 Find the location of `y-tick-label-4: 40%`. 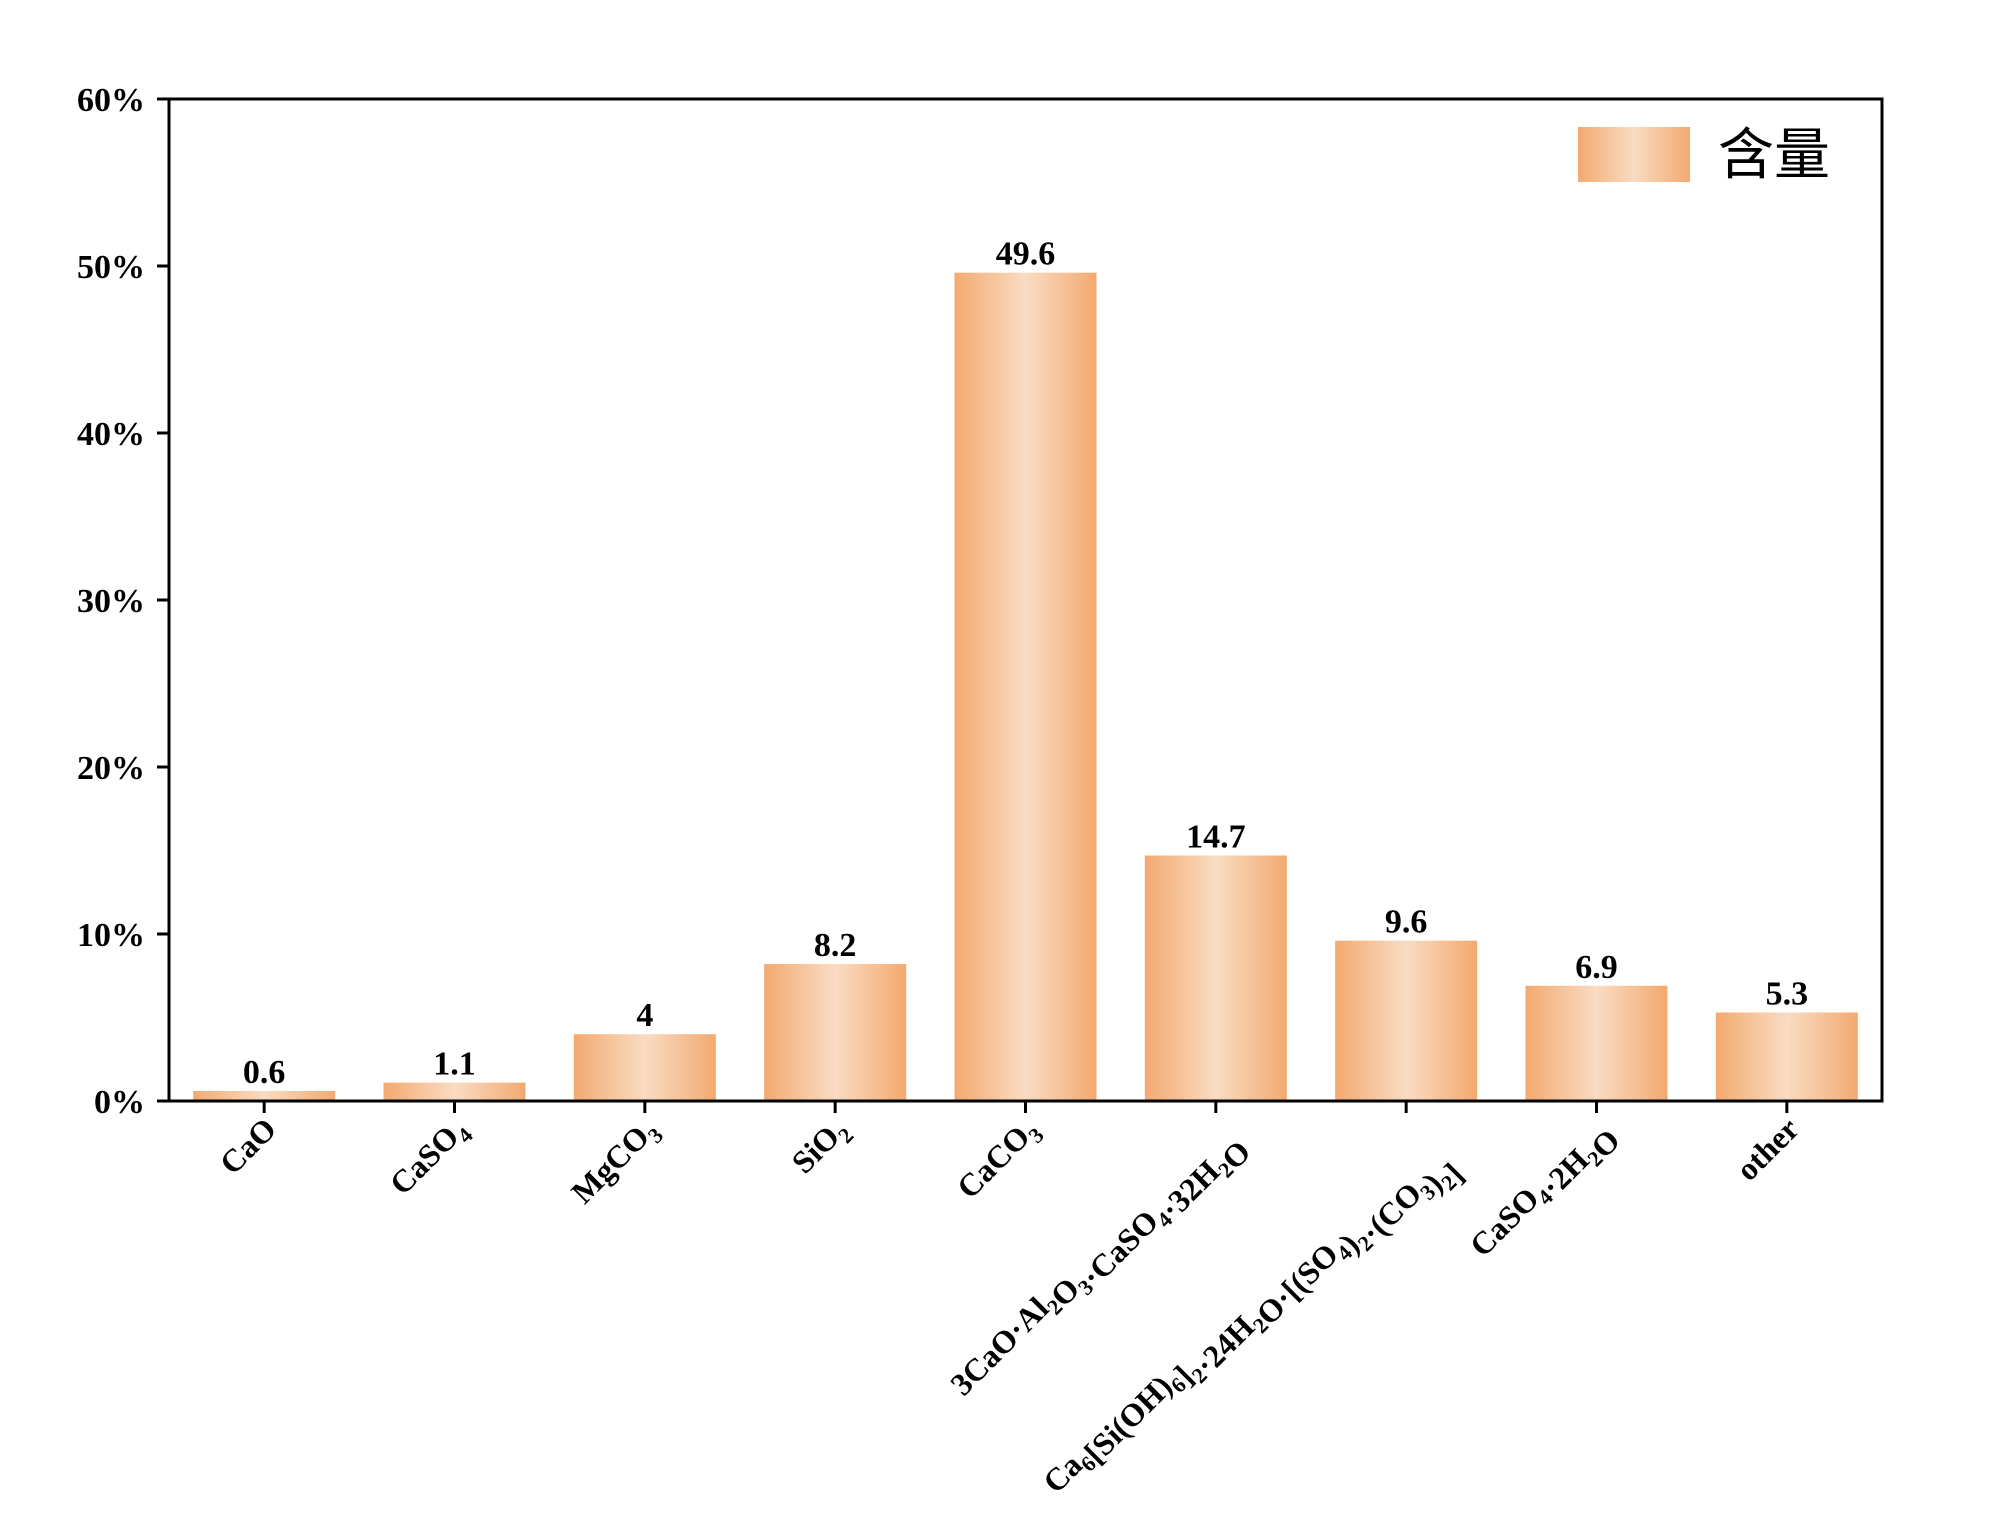

y-tick-label-4: 40% is located at coordinates (111, 434).